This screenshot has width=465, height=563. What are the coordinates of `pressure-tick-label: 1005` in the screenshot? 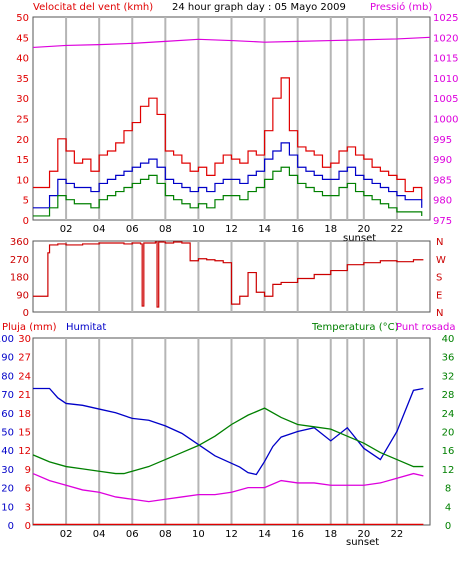 It's located at (445, 99).